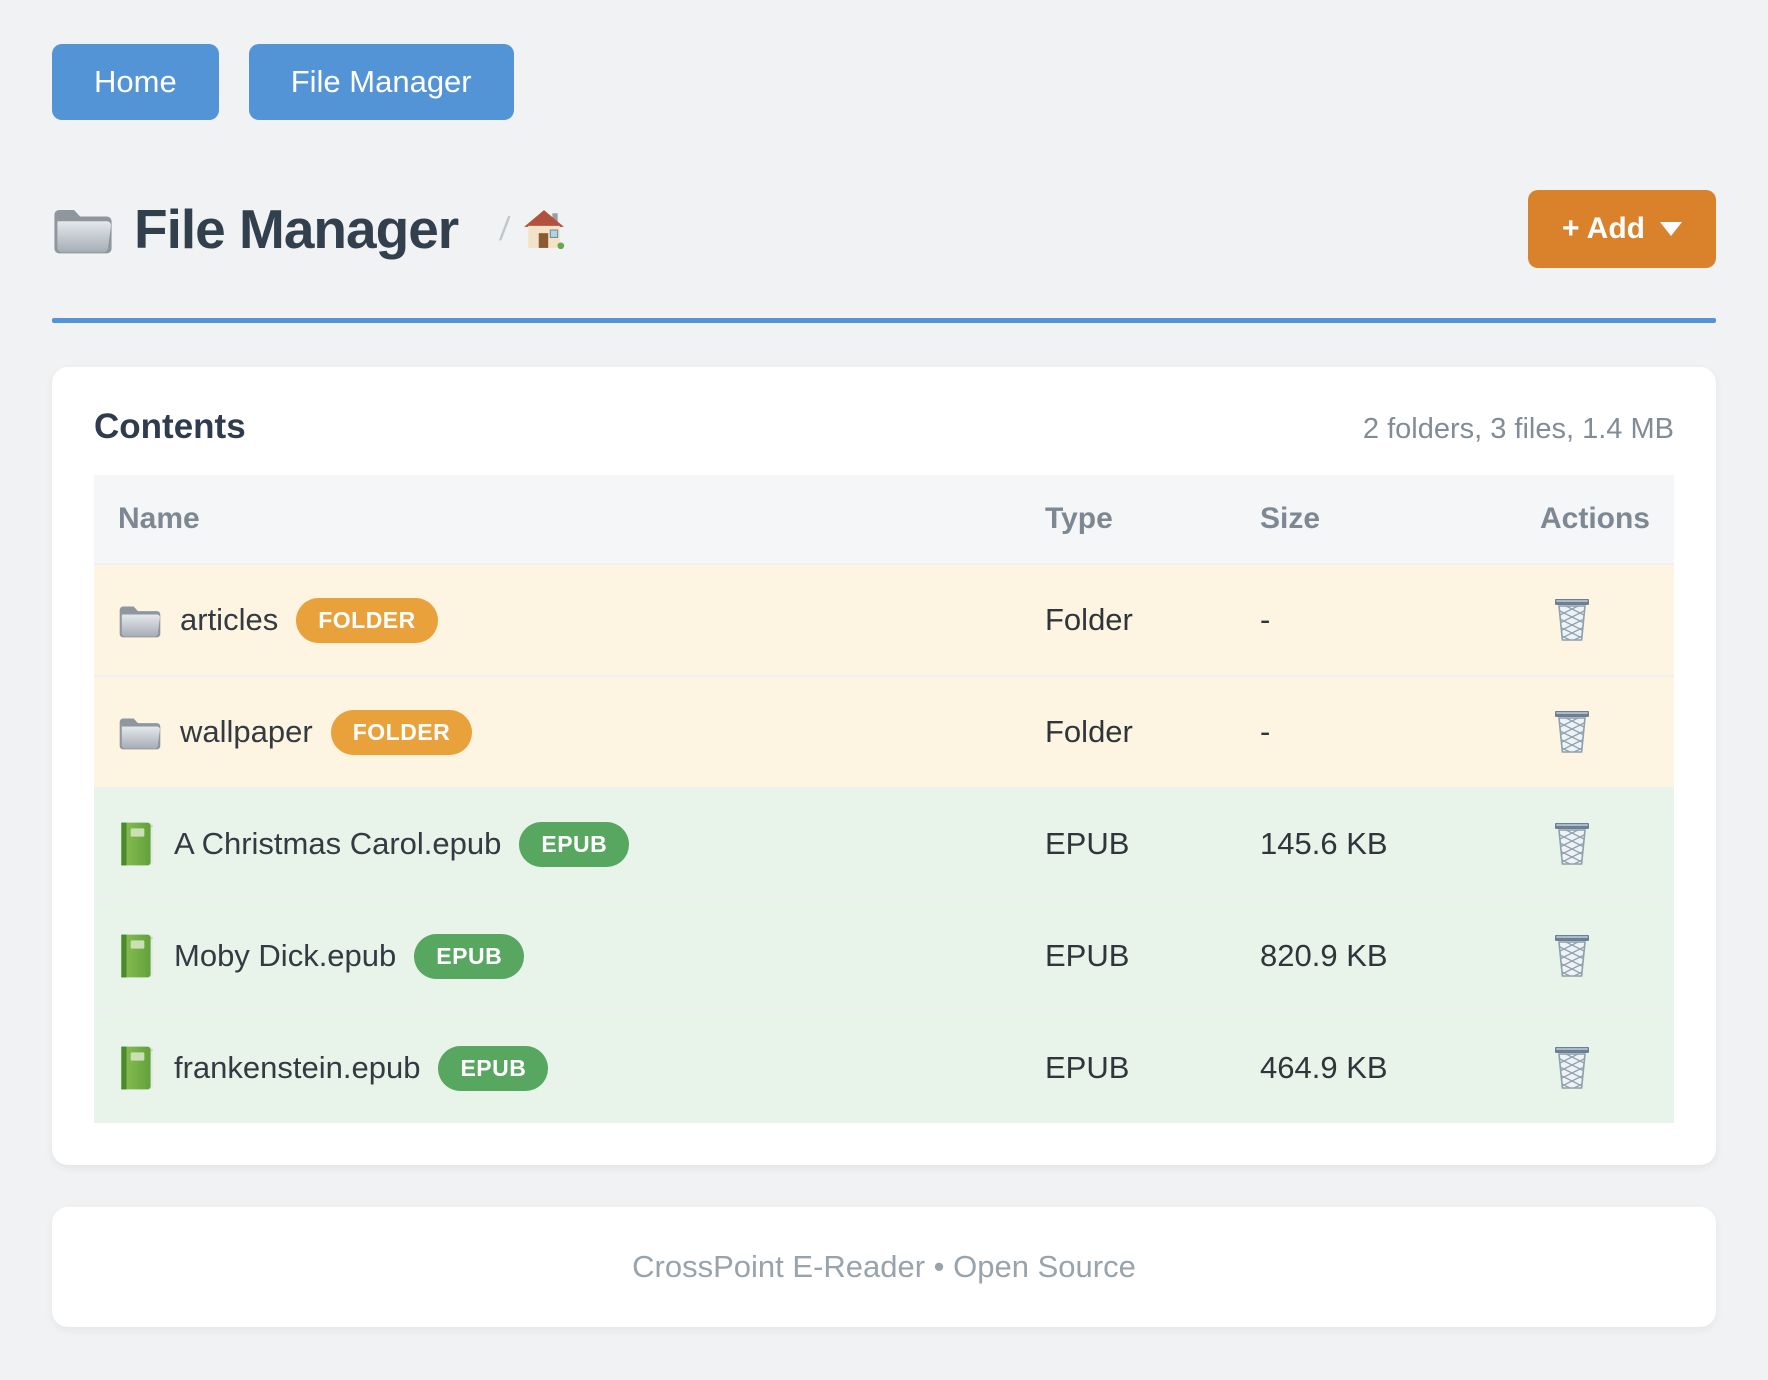  What do you see at coordinates (170, 426) in the screenshot?
I see `contents-heading: Contents` at bounding box center [170, 426].